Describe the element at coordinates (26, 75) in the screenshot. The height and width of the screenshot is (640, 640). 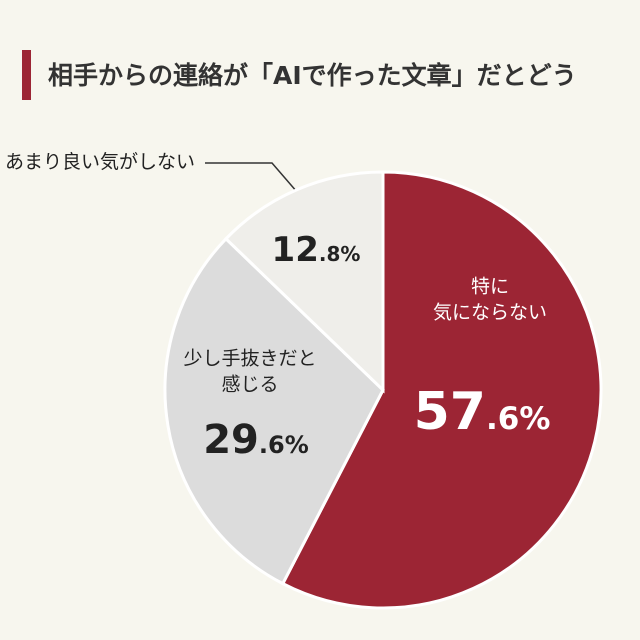
I see `title-bar` at that location.